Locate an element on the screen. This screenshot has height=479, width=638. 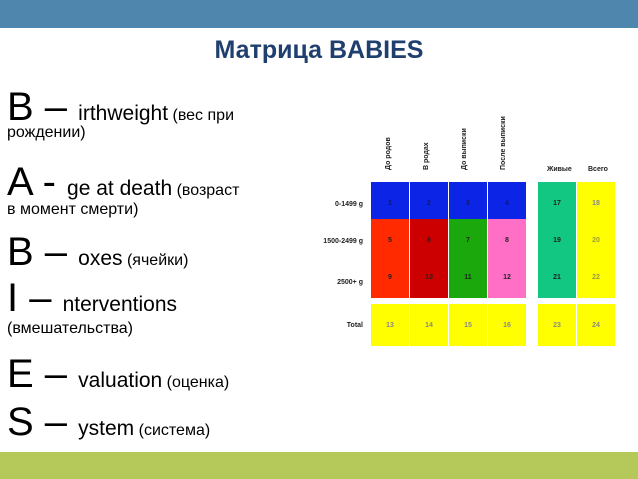
acronym-gloss-cont: (вмешательства) is located at coordinates (70, 328).